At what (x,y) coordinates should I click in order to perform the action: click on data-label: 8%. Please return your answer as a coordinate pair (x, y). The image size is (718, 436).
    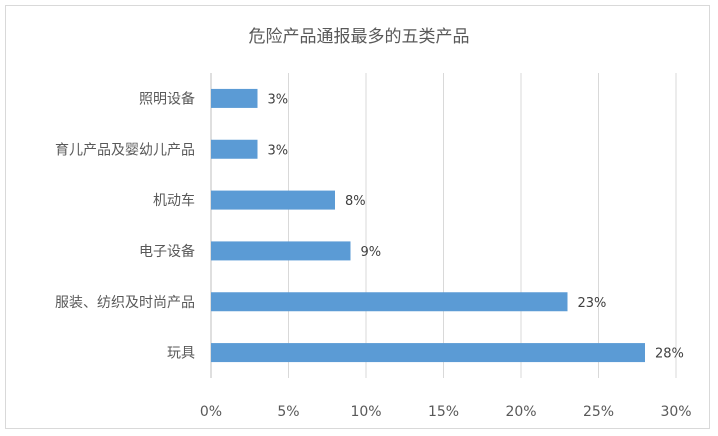
    Looking at the image, I should click on (355, 201).